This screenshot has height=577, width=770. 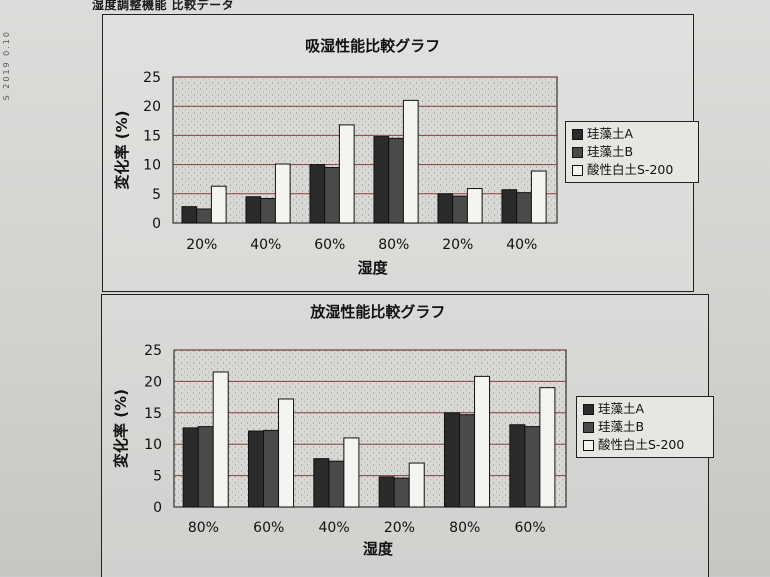 What do you see at coordinates (156, 195) in the screenshot?
I see `absorption-y-tick-label: 5` at bounding box center [156, 195].